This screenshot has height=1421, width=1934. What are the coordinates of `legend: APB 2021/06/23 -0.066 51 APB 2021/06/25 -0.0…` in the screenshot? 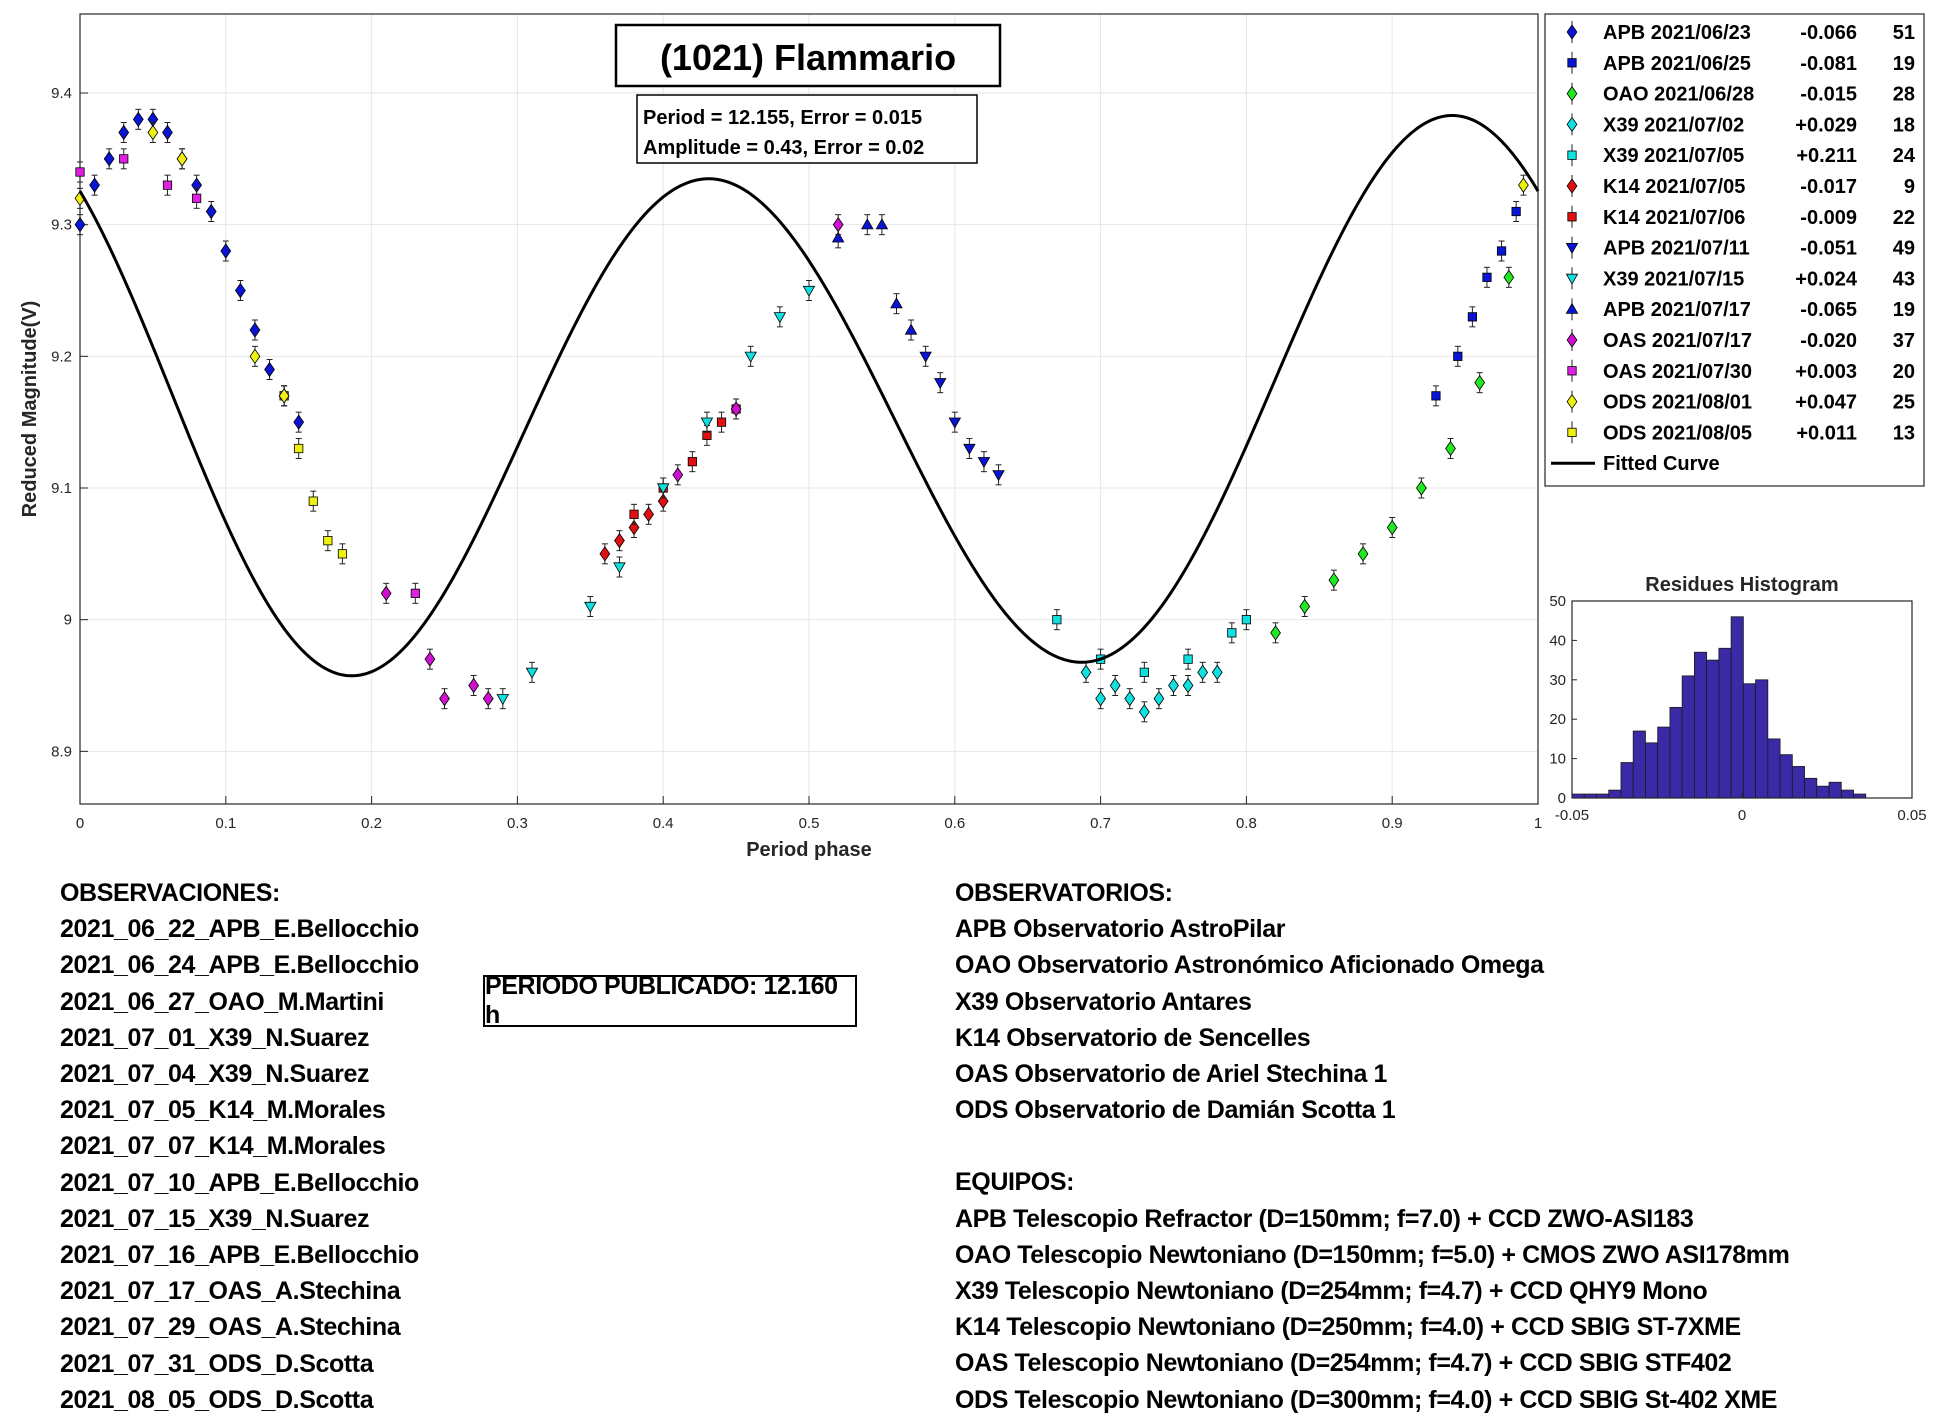 It's located at (1734, 250).